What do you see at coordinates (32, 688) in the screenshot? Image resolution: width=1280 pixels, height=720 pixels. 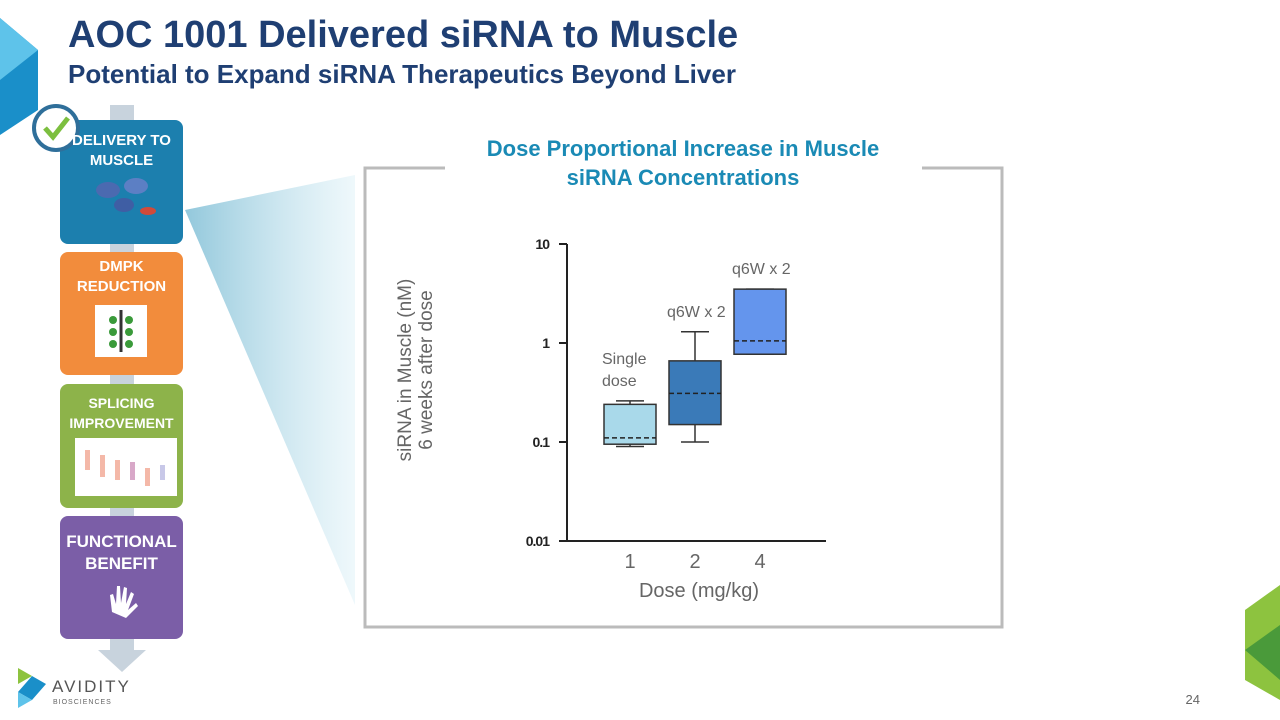 I see `logo-mark` at bounding box center [32, 688].